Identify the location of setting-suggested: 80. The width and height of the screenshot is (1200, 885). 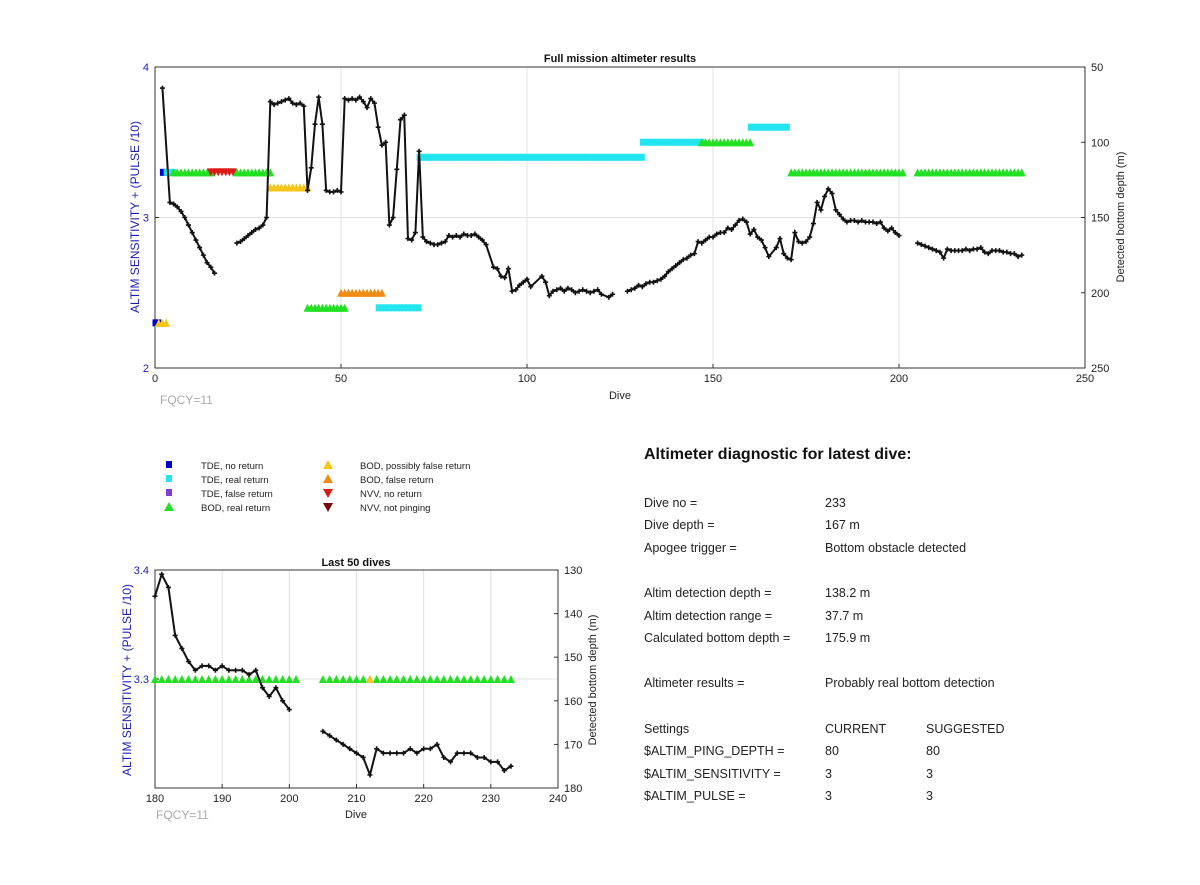
(933, 751).